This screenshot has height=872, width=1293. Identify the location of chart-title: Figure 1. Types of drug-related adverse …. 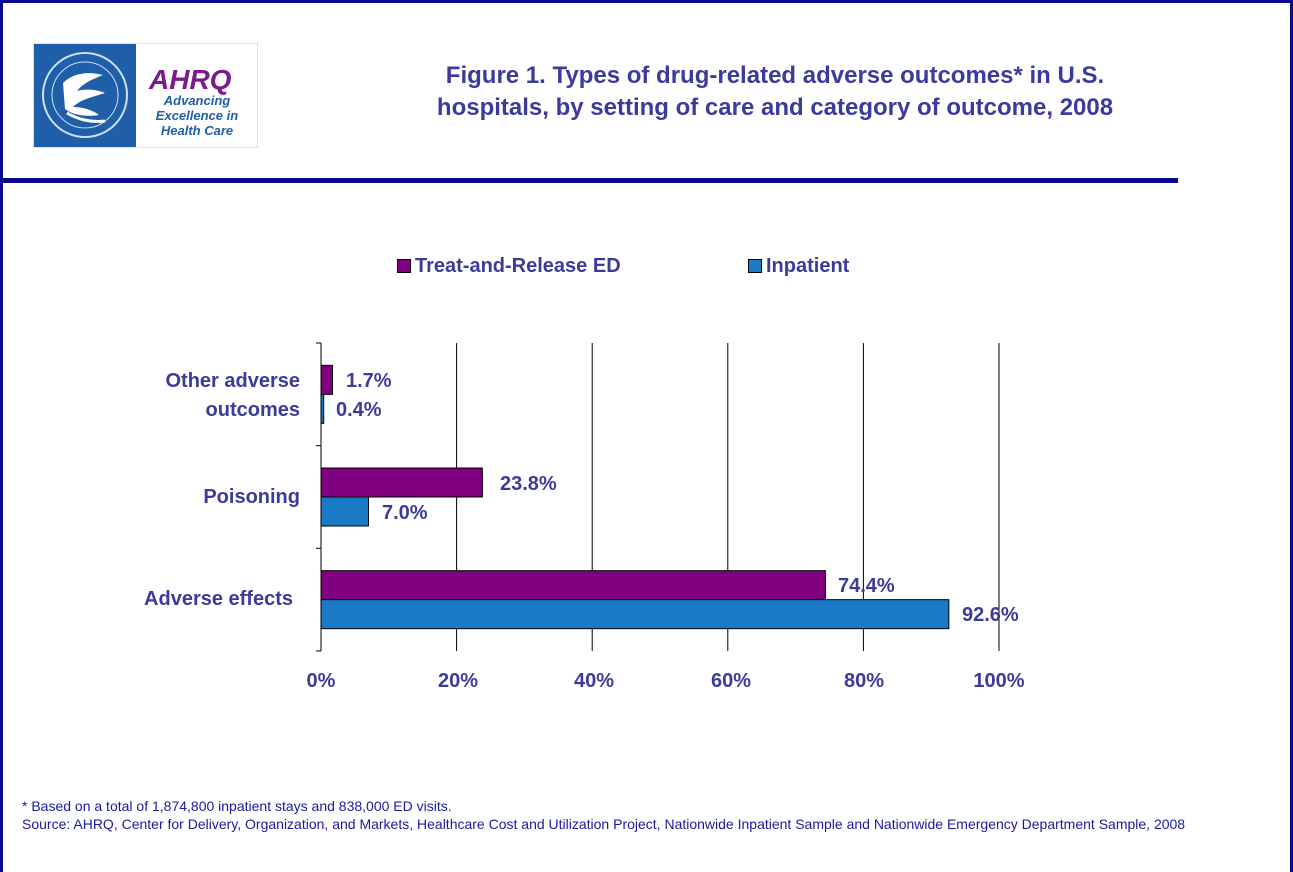
(775, 92).